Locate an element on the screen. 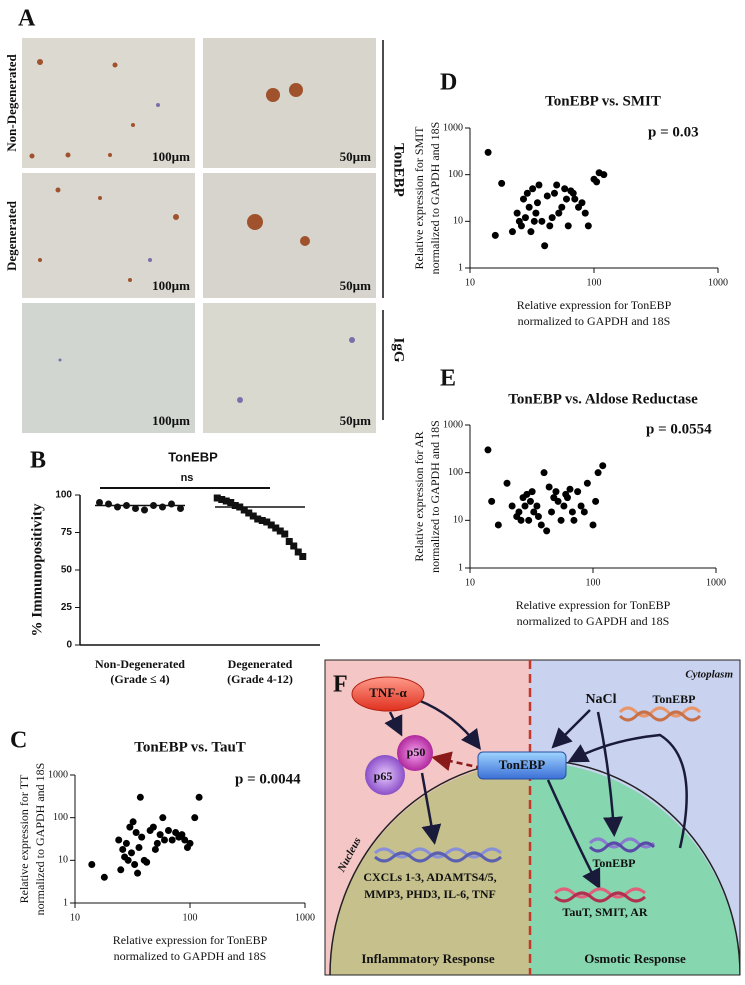 Image resolution: width=745 pixels, height=985 pixels. annotation: p = 0.0554 is located at coordinates (679, 429).